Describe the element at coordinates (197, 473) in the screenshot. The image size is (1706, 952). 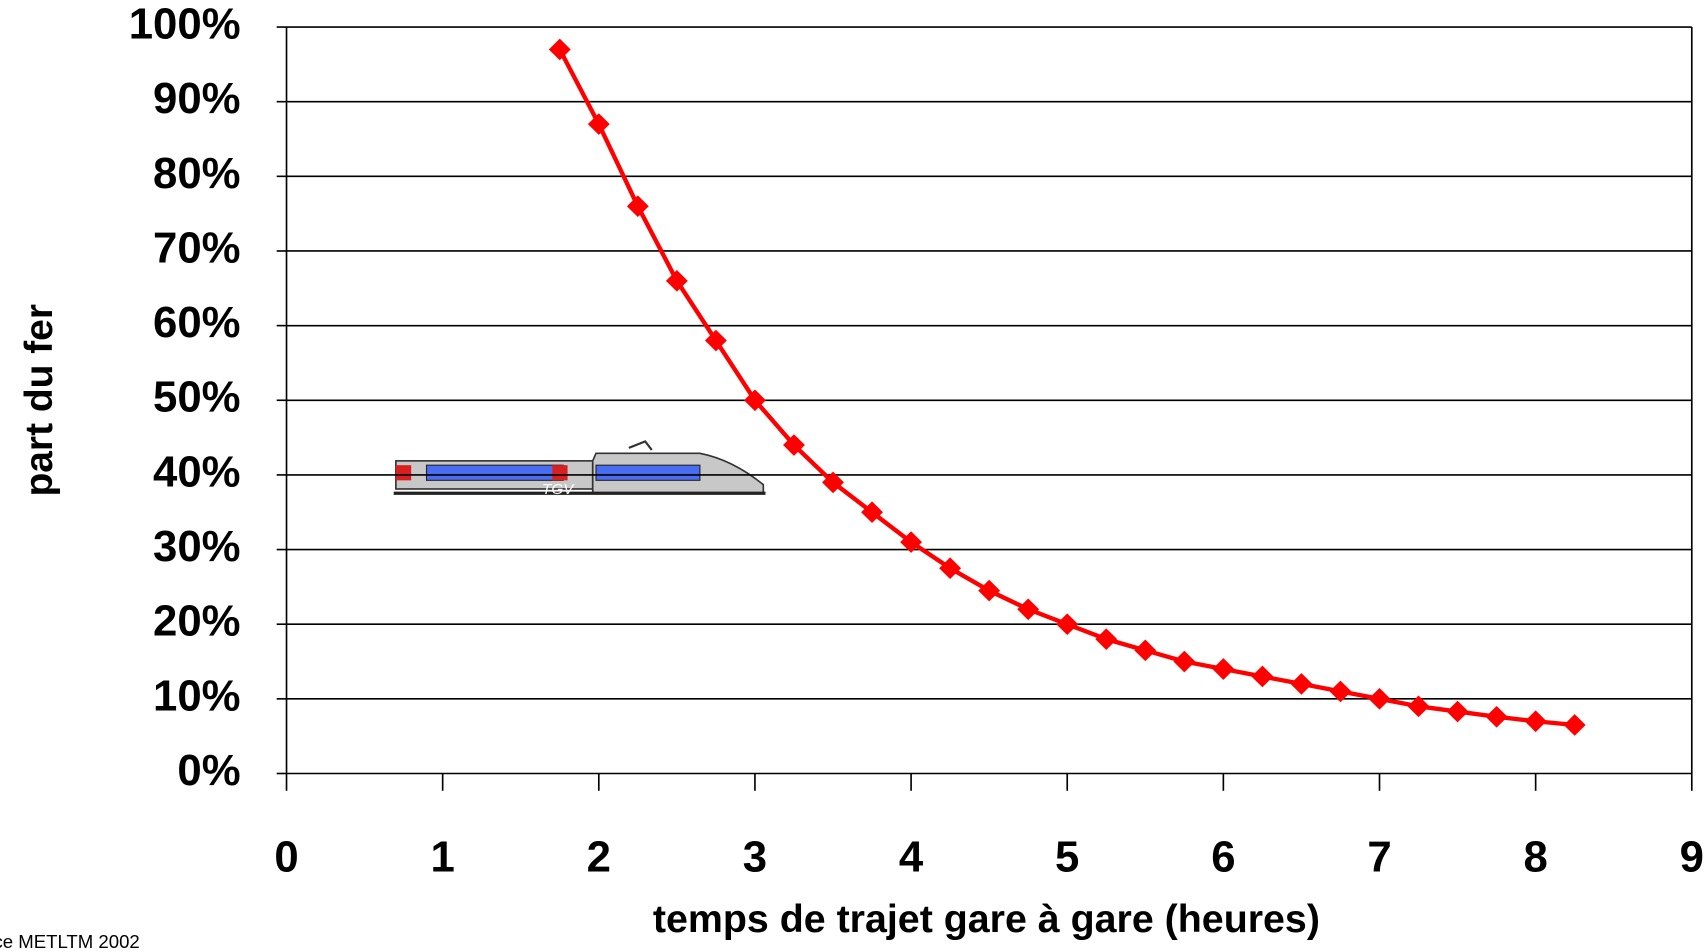
I see `y-tick-label: 40%` at that location.